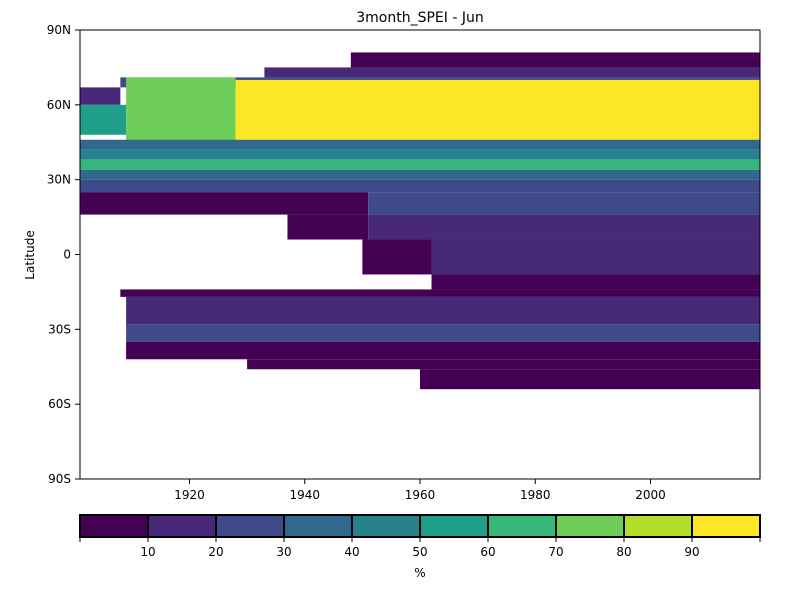 The height and width of the screenshot is (600, 800). I want to click on x-tick-label: 2000, so click(650, 495).